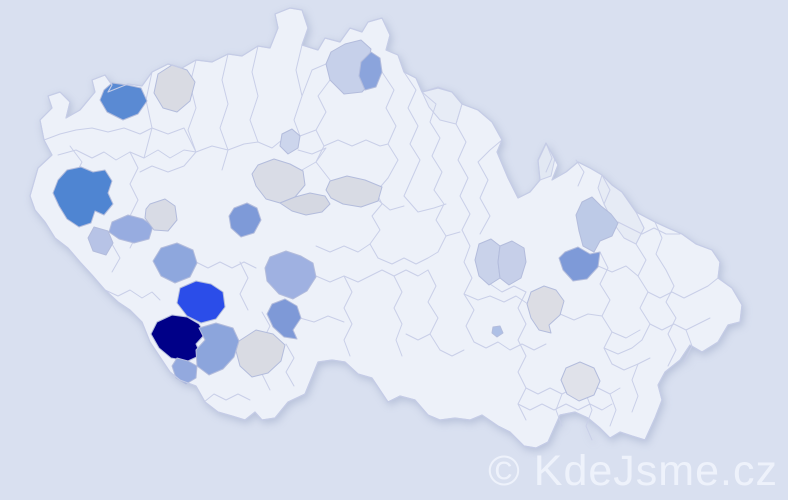  What do you see at coordinates (201, 302) in the screenshot?
I see `highlighted-district-r17` at bounding box center [201, 302].